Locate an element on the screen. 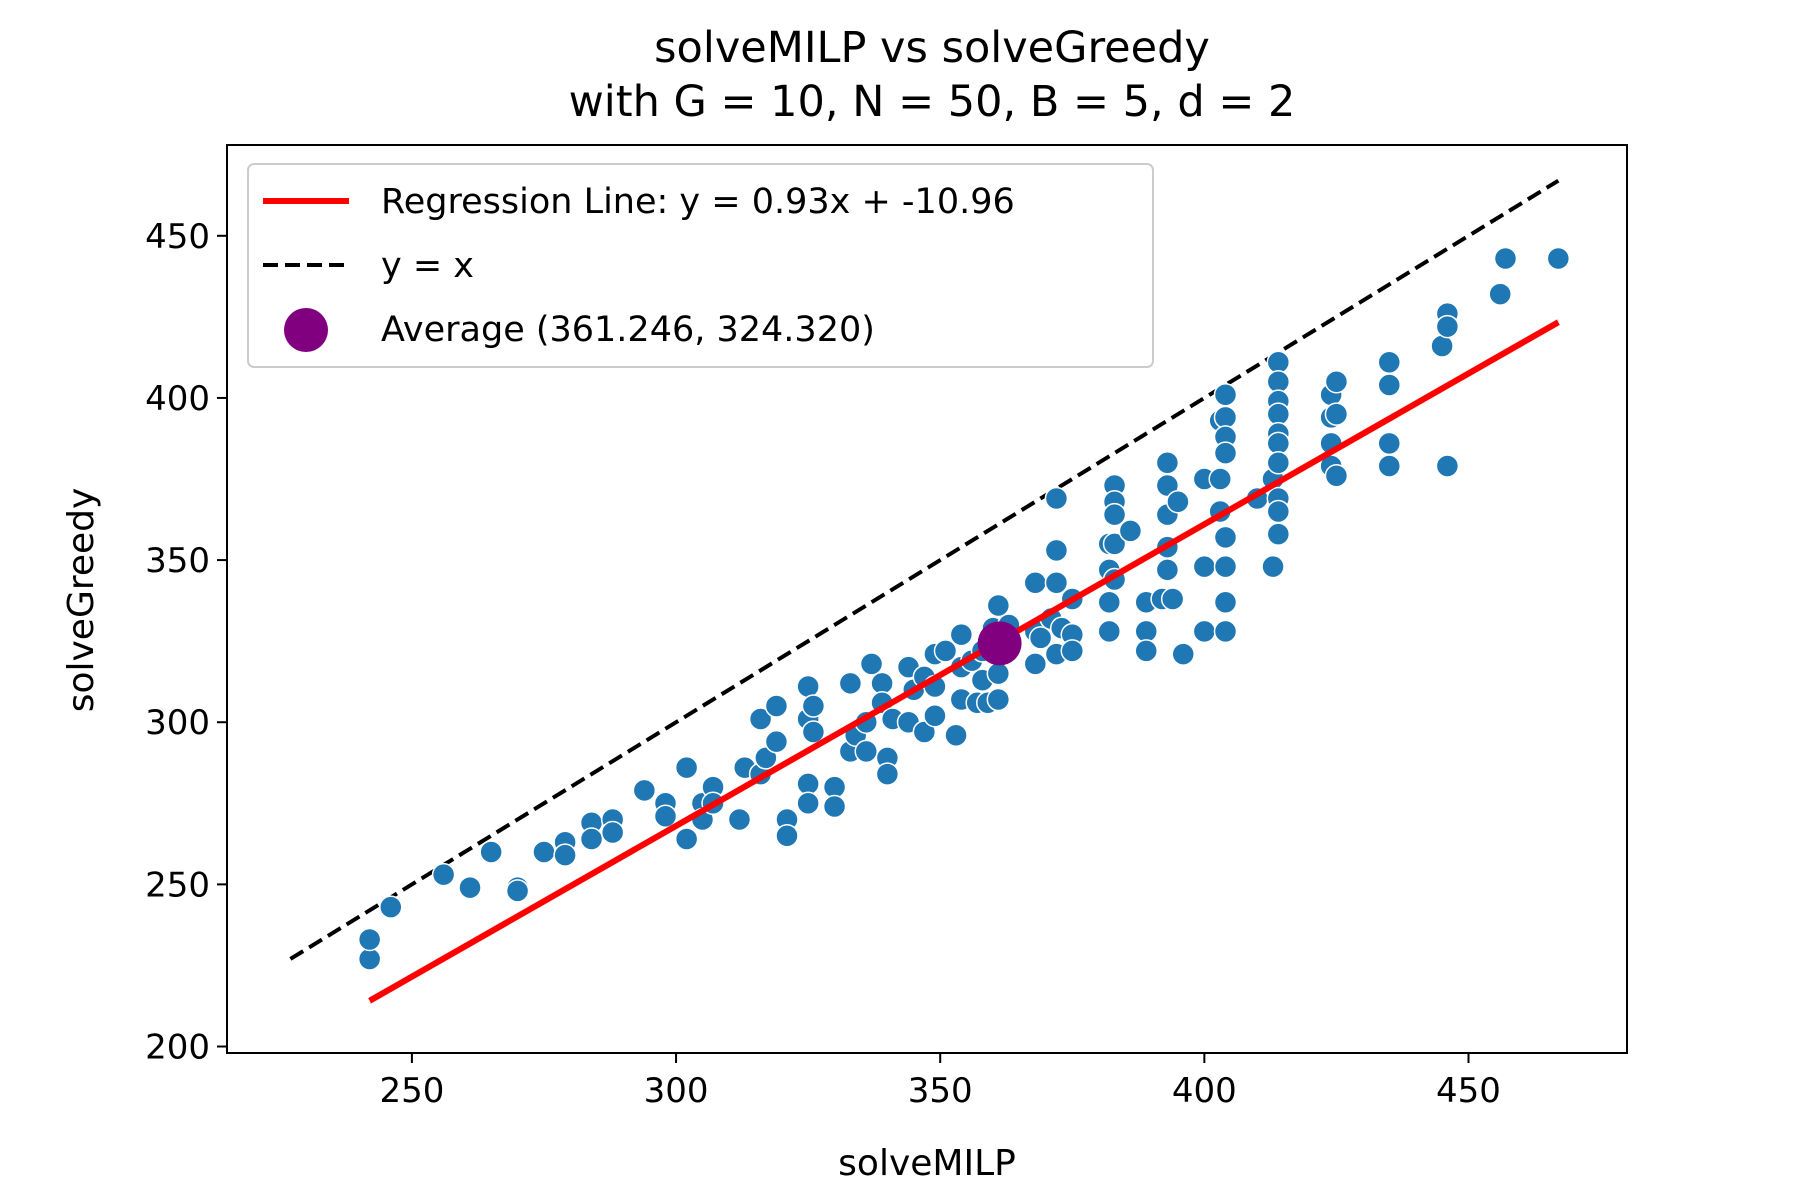 Image resolution: width=1800 pixels, height=1200 pixels. y-tick-label: 450 is located at coordinates (177, 237).